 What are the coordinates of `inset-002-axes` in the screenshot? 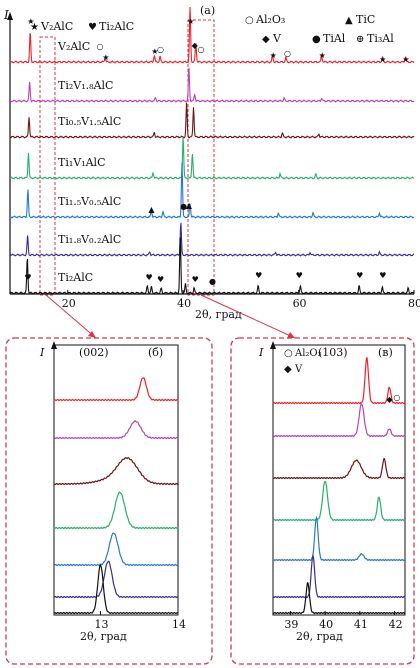 It's located at (116, 480).